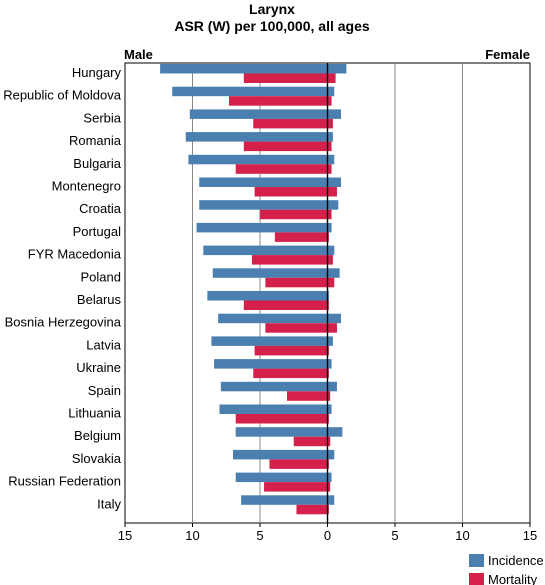  What do you see at coordinates (513, 578) in the screenshot?
I see `legend-label-mortality: Mortality` at bounding box center [513, 578].